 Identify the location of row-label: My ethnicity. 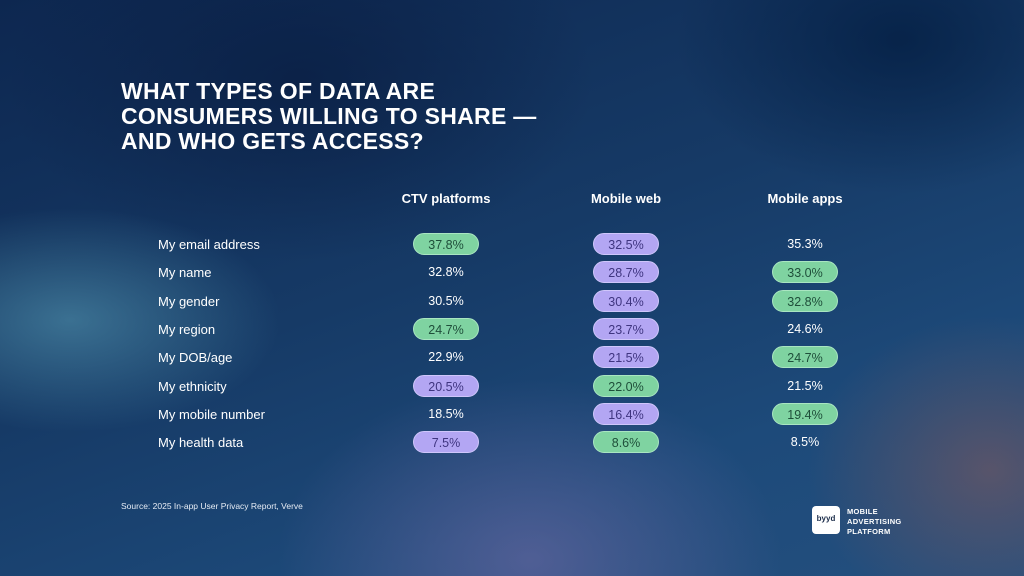
(192, 386).